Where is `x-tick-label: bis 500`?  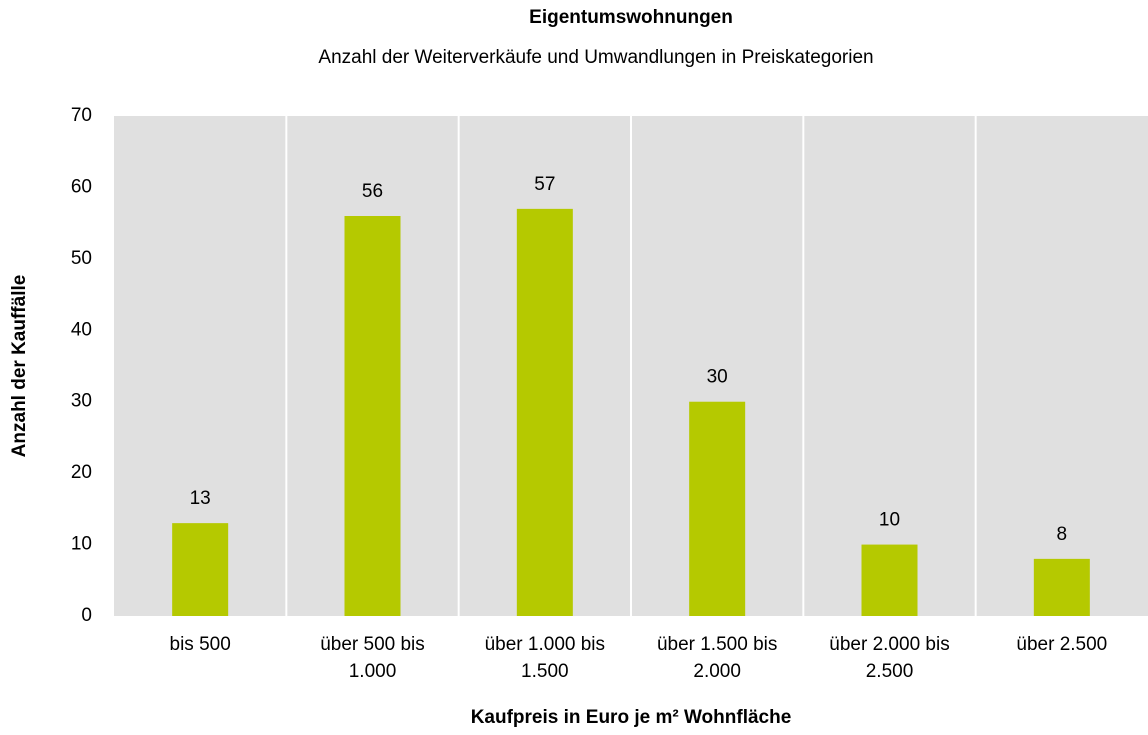 x-tick-label: bis 500 is located at coordinates (200, 644).